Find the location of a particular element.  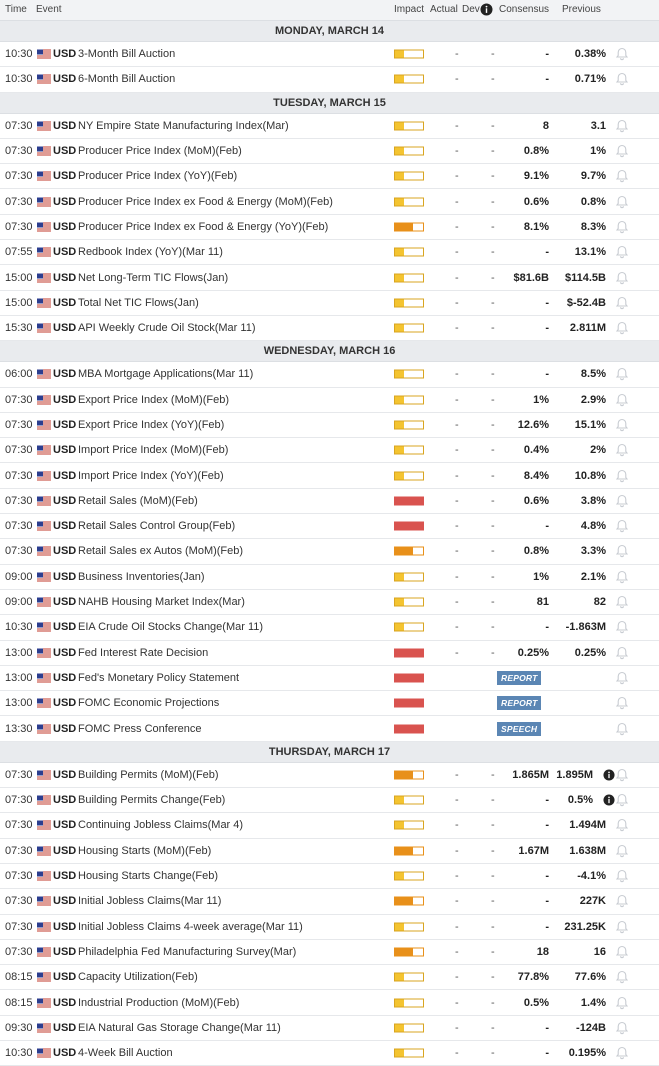

table-row: 10:30 USD 6-Month Bill Auction - - - 0.71% is located at coordinates (329, 80).